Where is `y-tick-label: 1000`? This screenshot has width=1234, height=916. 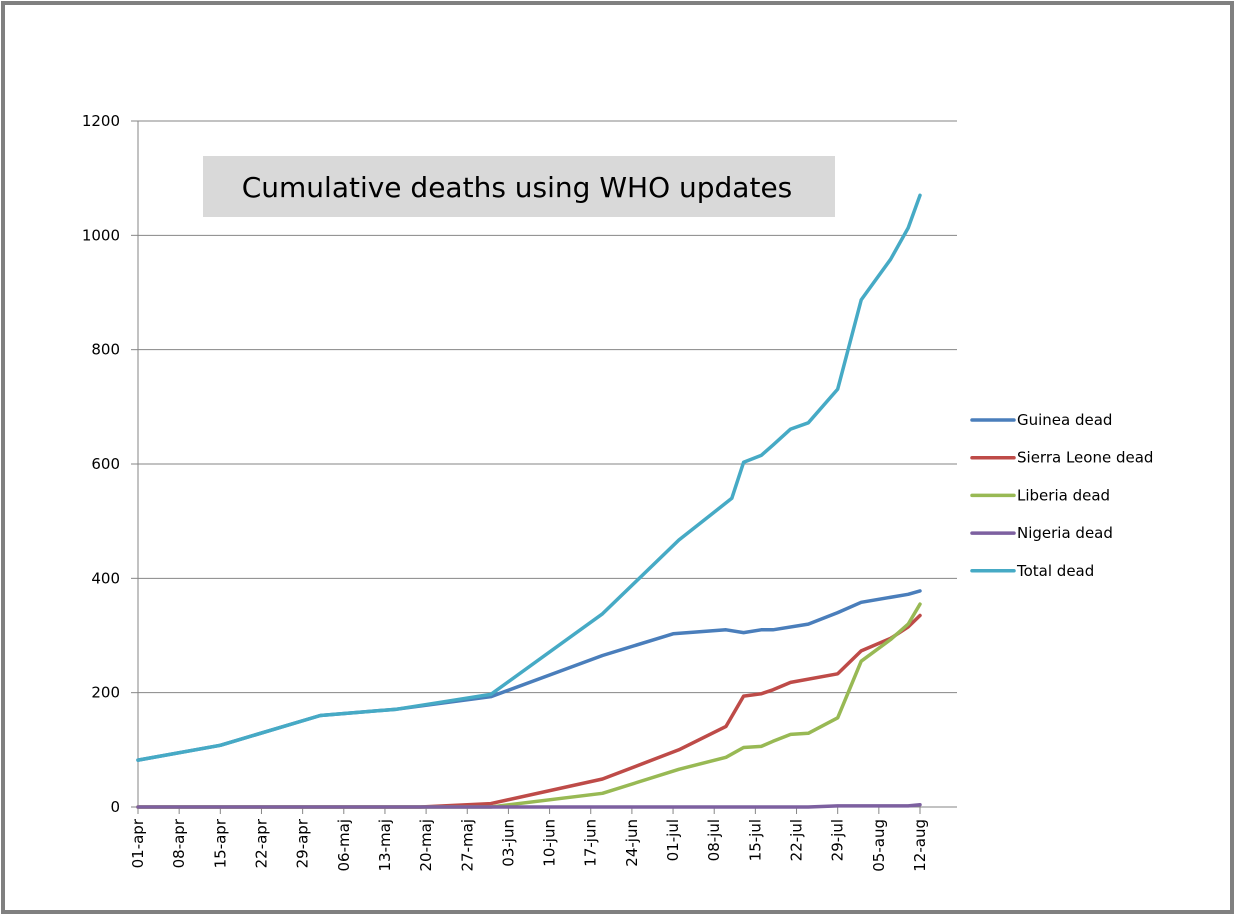
y-tick-label: 1000 is located at coordinates (101, 235).